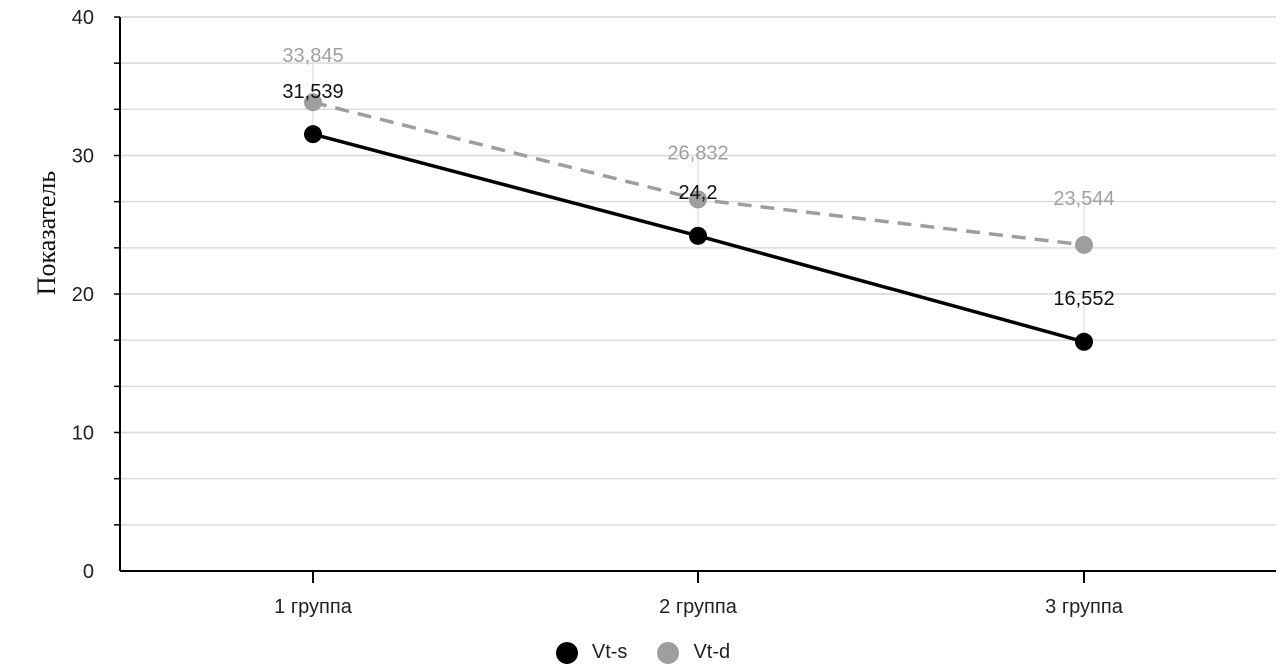  I want to click on y-tick-label: 40, so click(83, 18).